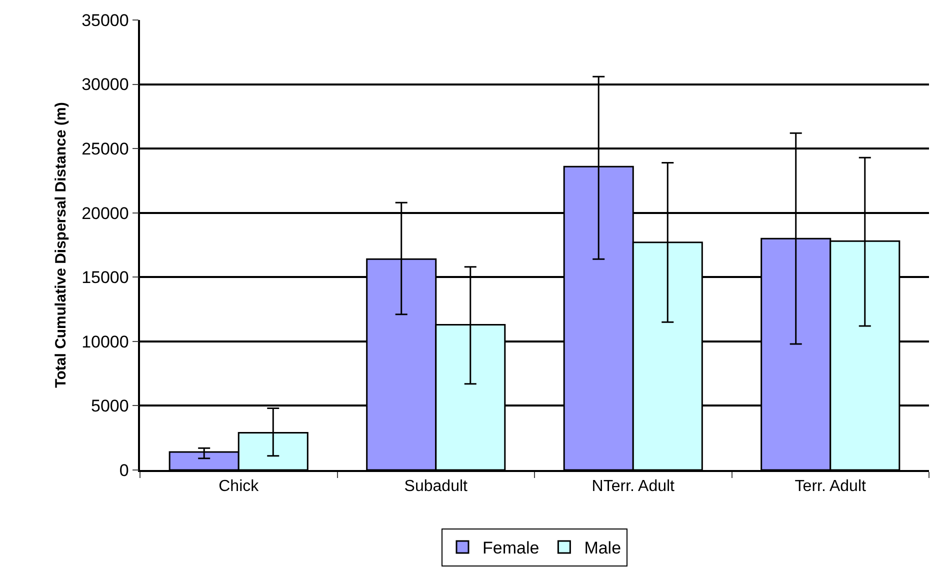 Image resolution: width=939 pixels, height=576 pixels. Describe the element at coordinates (110, 406) in the screenshot. I see `y-tick-label: 5000` at that location.